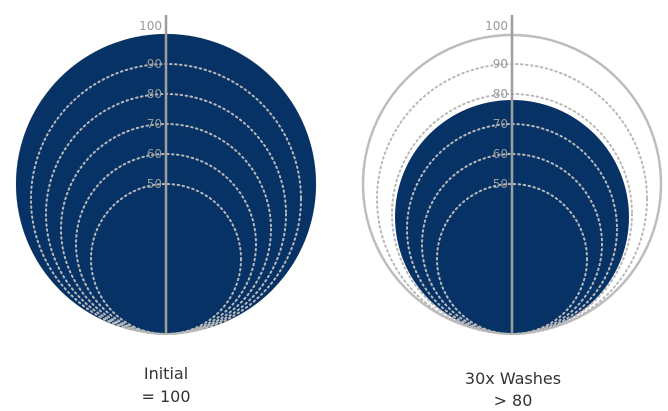 The height and width of the screenshot is (411, 668). Describe the element at coordinates (500, 184) in the screenshot. I see `gauge-2-tick-label-50: 50` at that location.